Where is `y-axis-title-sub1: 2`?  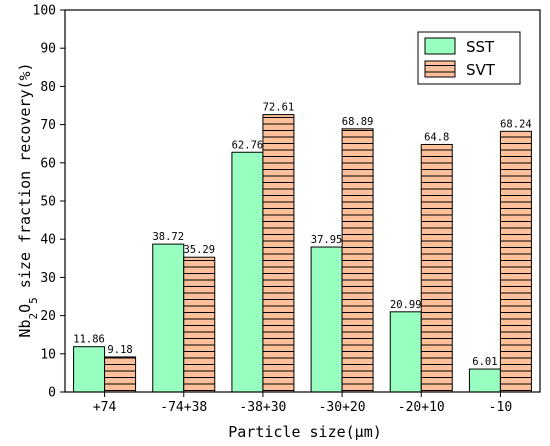
y-axis-title-sub1: 2 is located at coordinates (33, 316).